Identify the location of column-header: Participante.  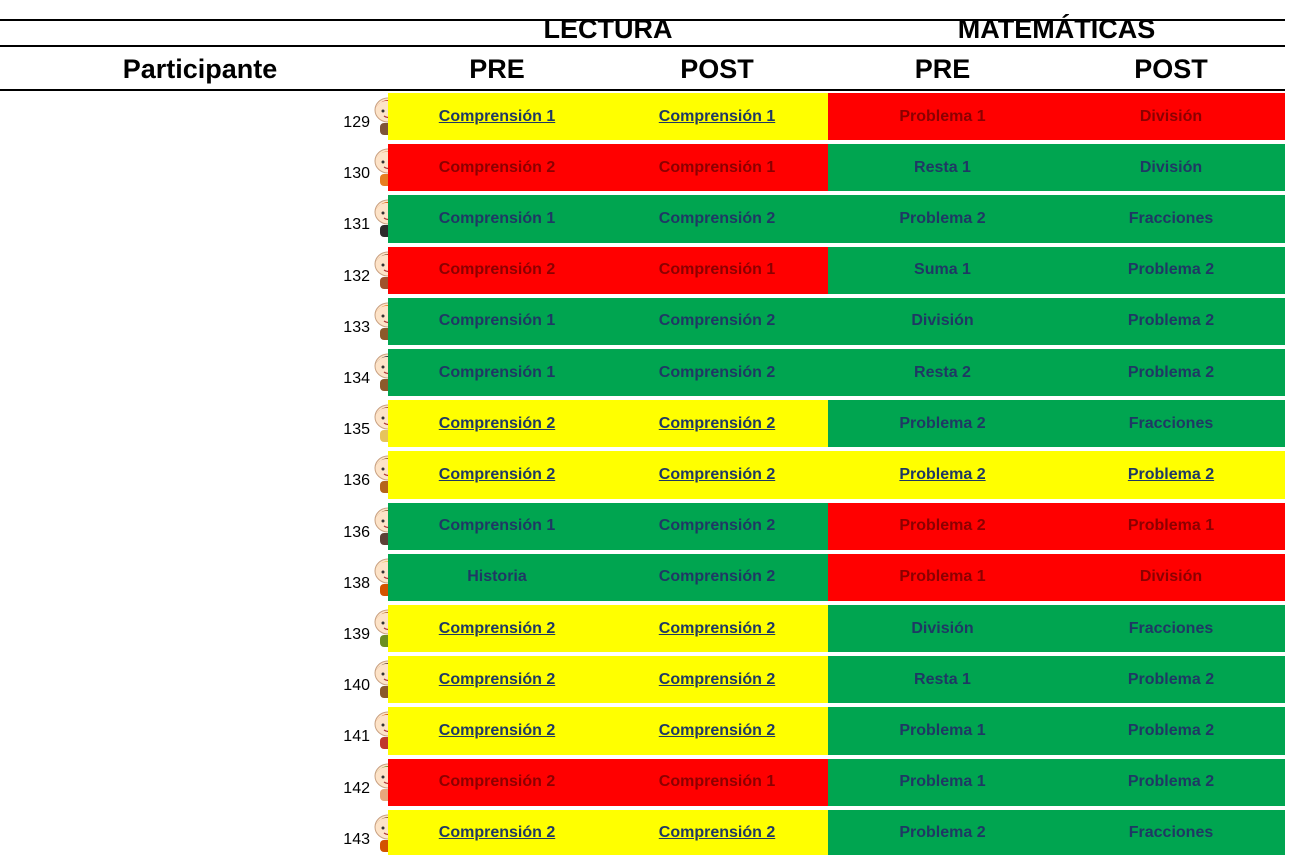
(200, 69).